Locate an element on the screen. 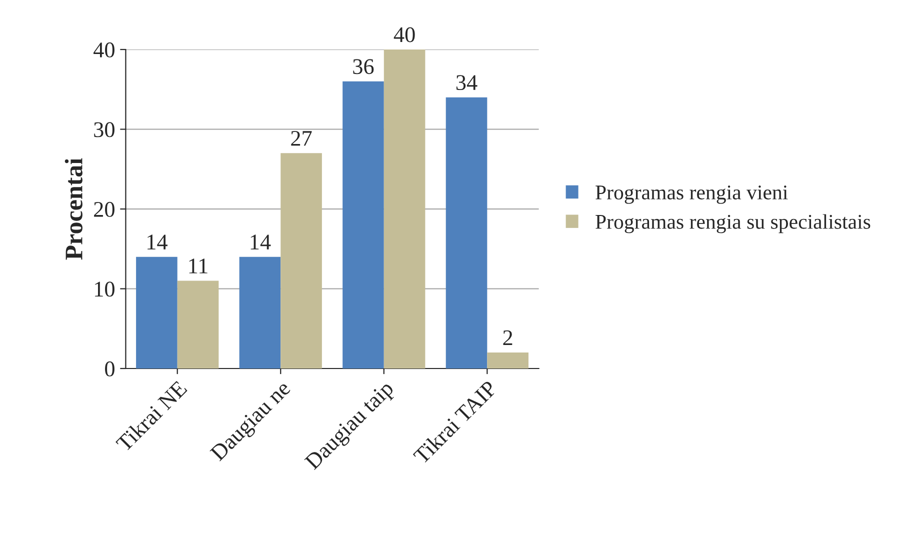  y-tick-label: 20 is located at coordinates (104, 209).